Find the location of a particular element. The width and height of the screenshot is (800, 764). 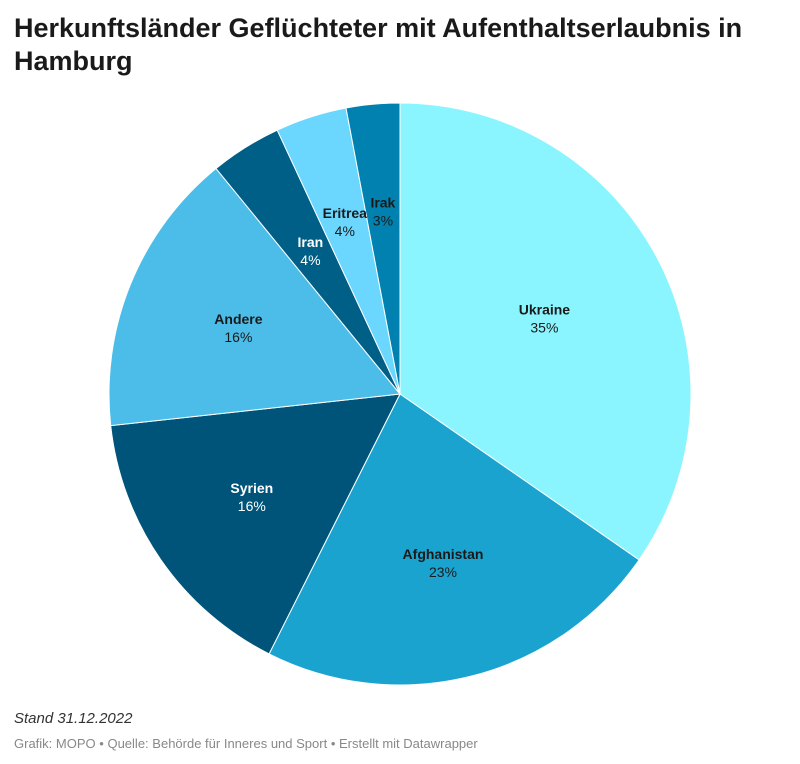

slice-value: 3% is located at coordinates (383, 221).